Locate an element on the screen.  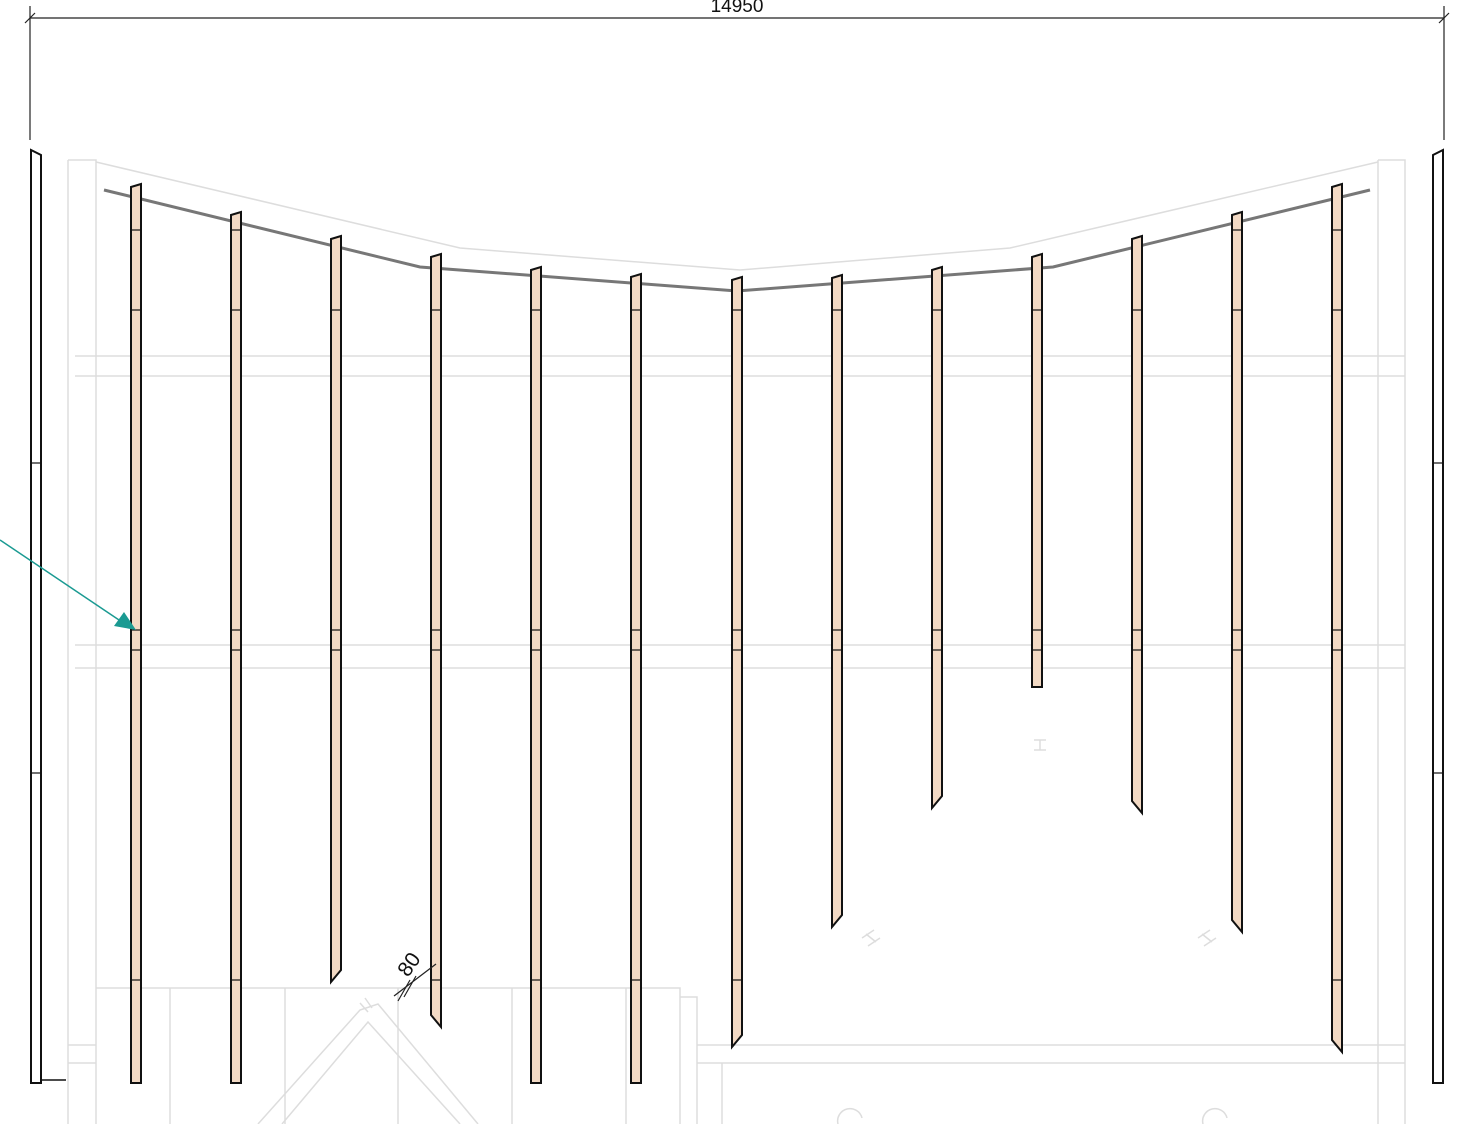
overall-dimension-line is located at coordinates (737, 73).